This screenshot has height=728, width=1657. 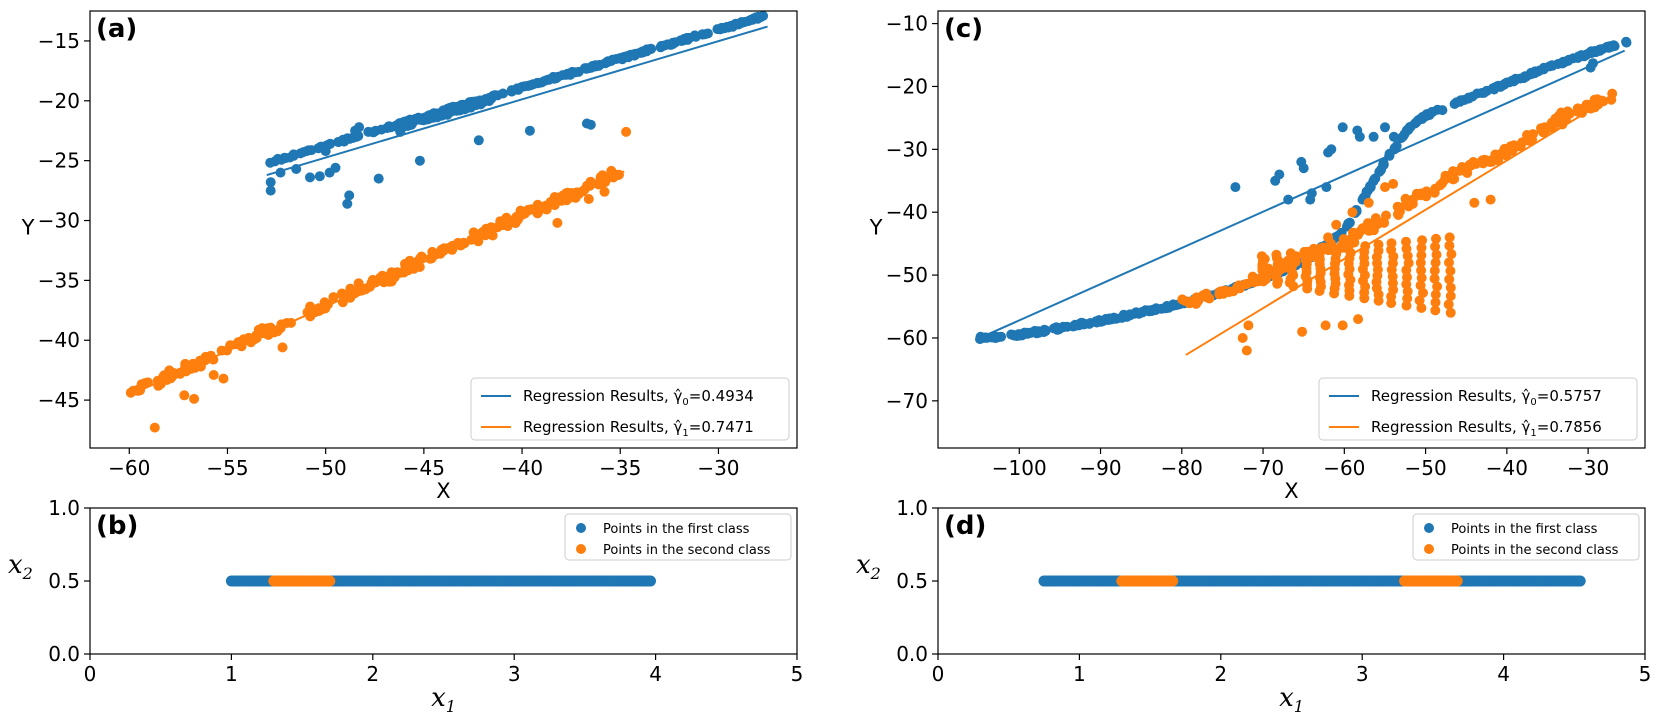 I want to click on series-first-class, so click(x=1312, y=581).